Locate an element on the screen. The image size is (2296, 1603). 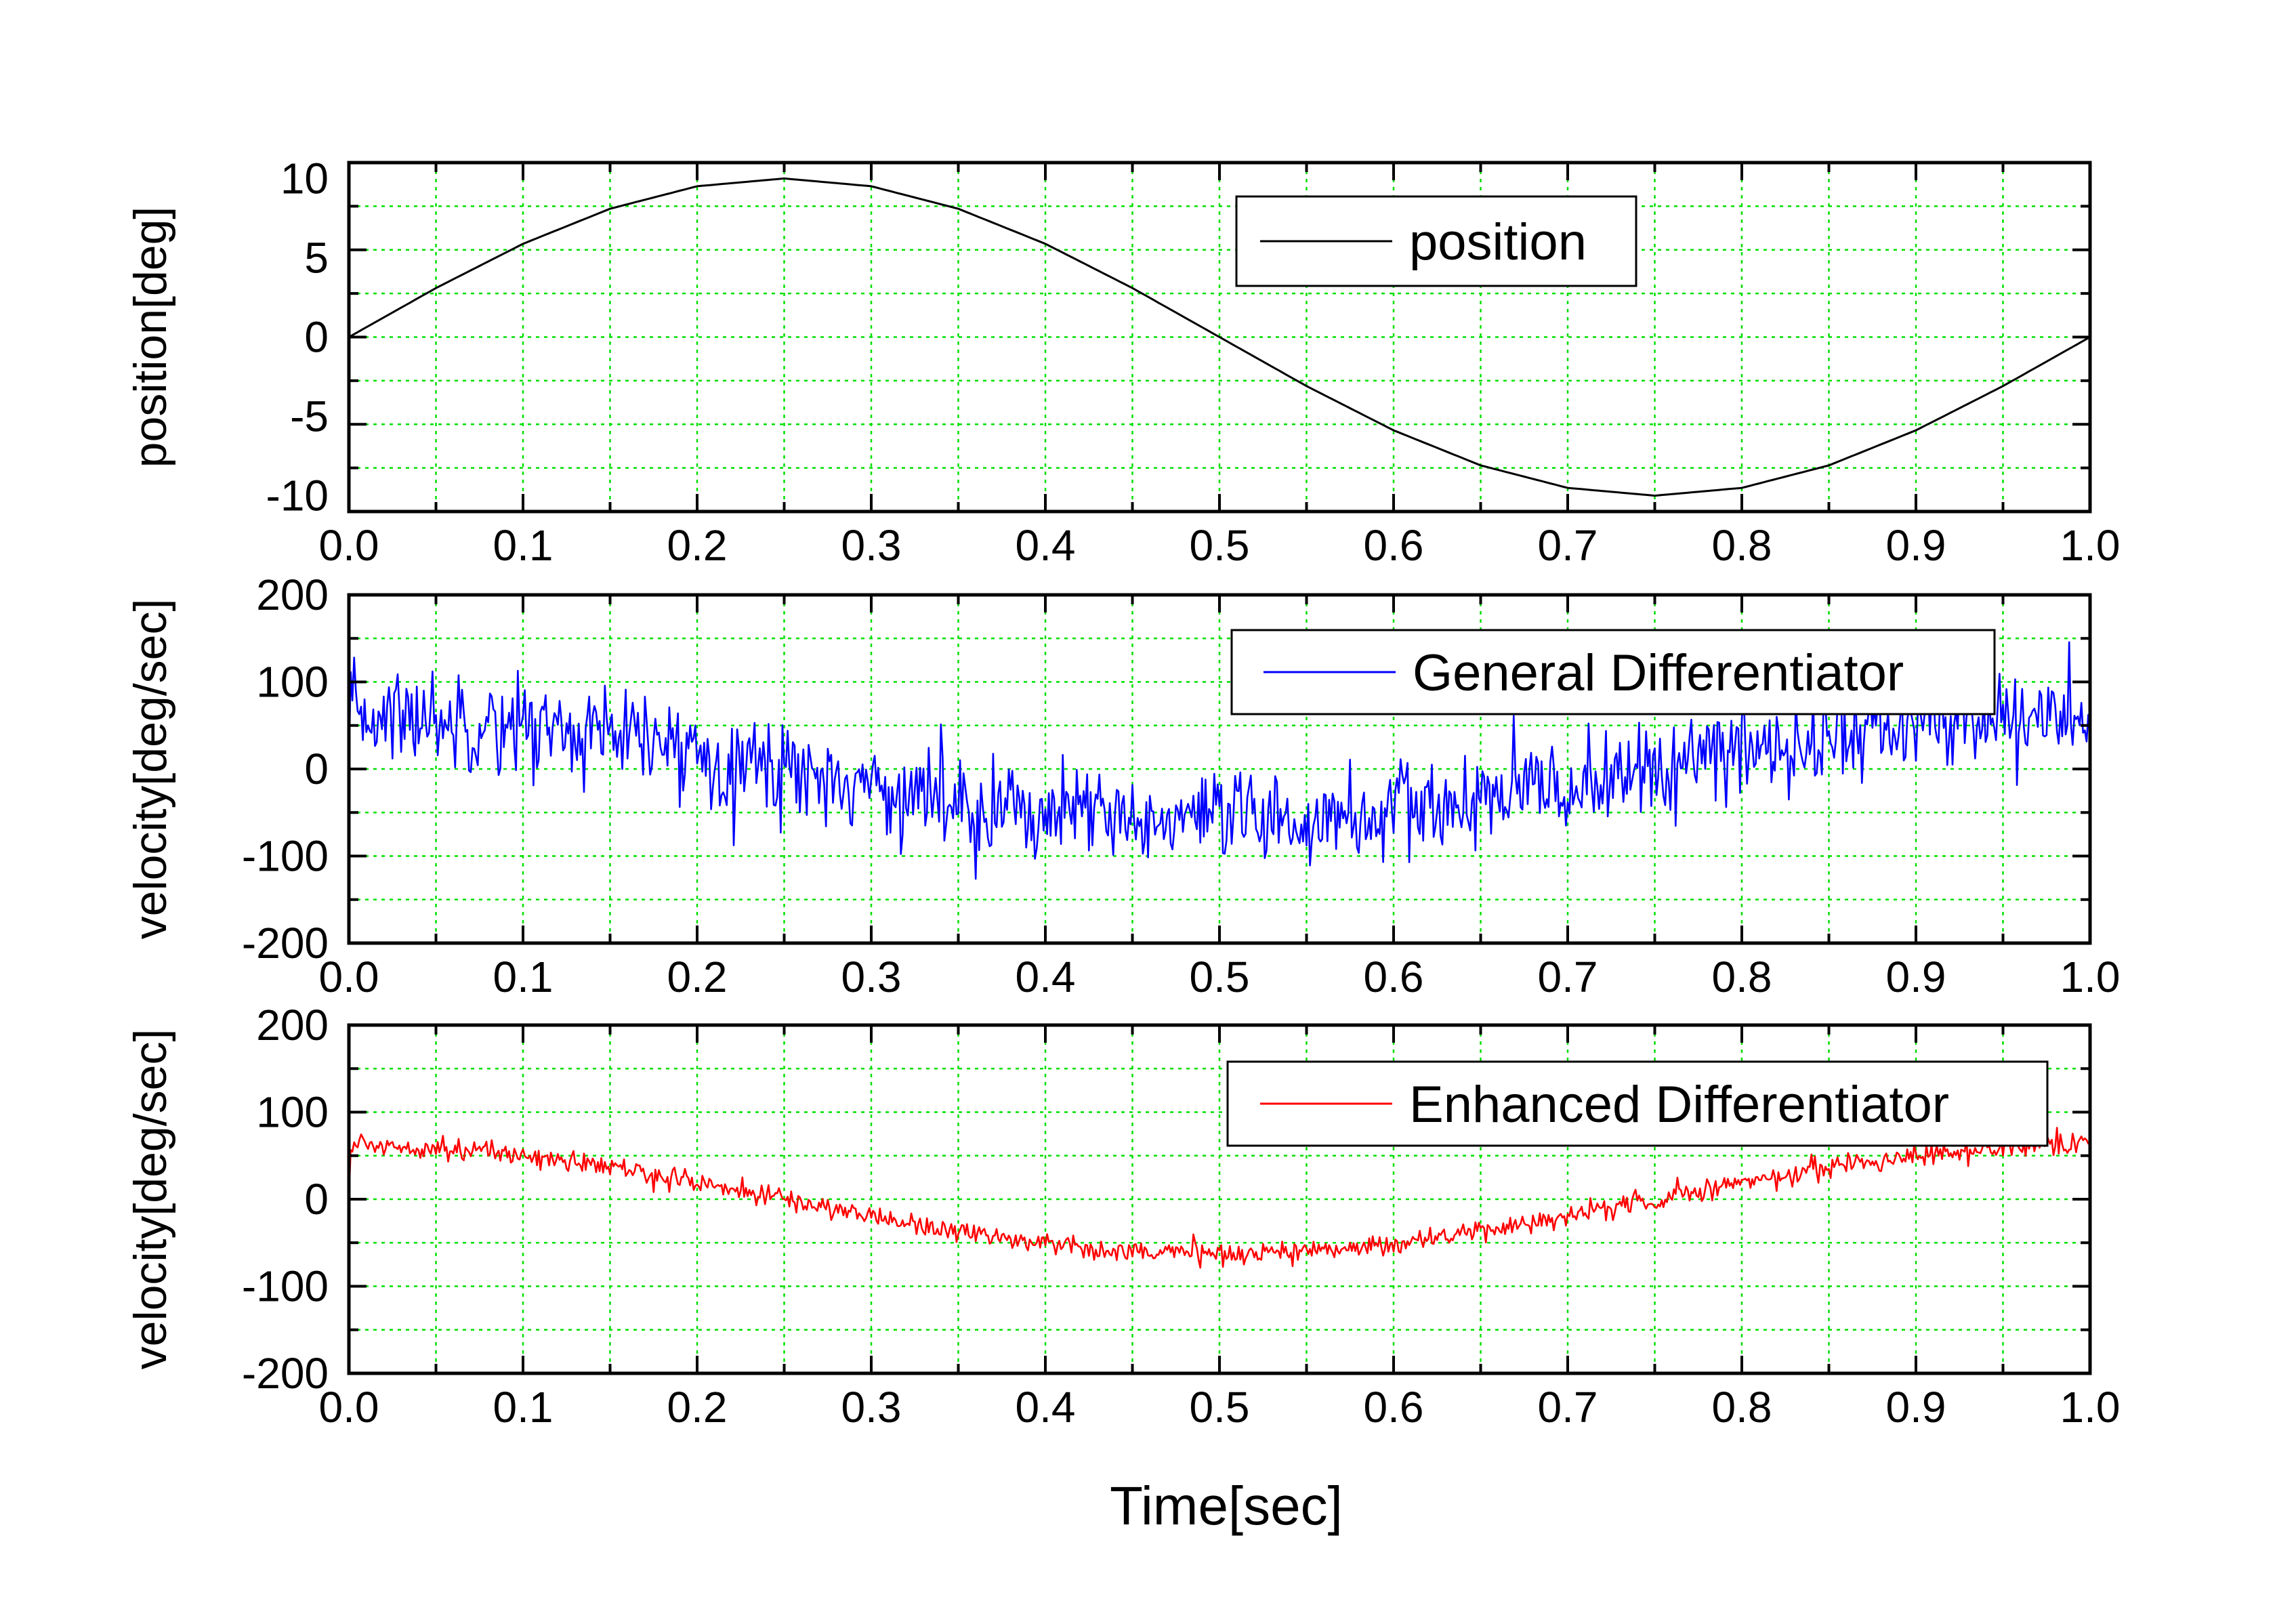
y-tick-label: 10 is located at coordinates (304, 179).